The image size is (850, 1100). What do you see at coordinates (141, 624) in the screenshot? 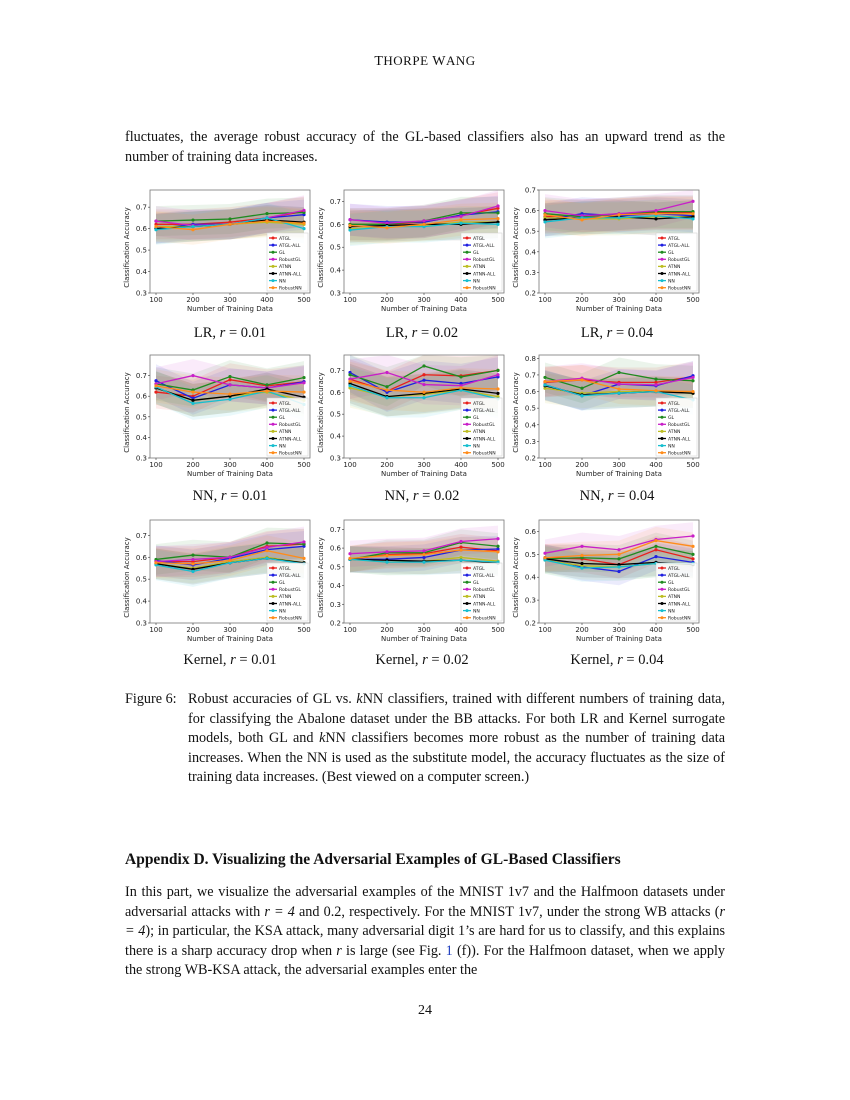
I see `y-tick-label: 0.3` at bounding box center [141, 624].